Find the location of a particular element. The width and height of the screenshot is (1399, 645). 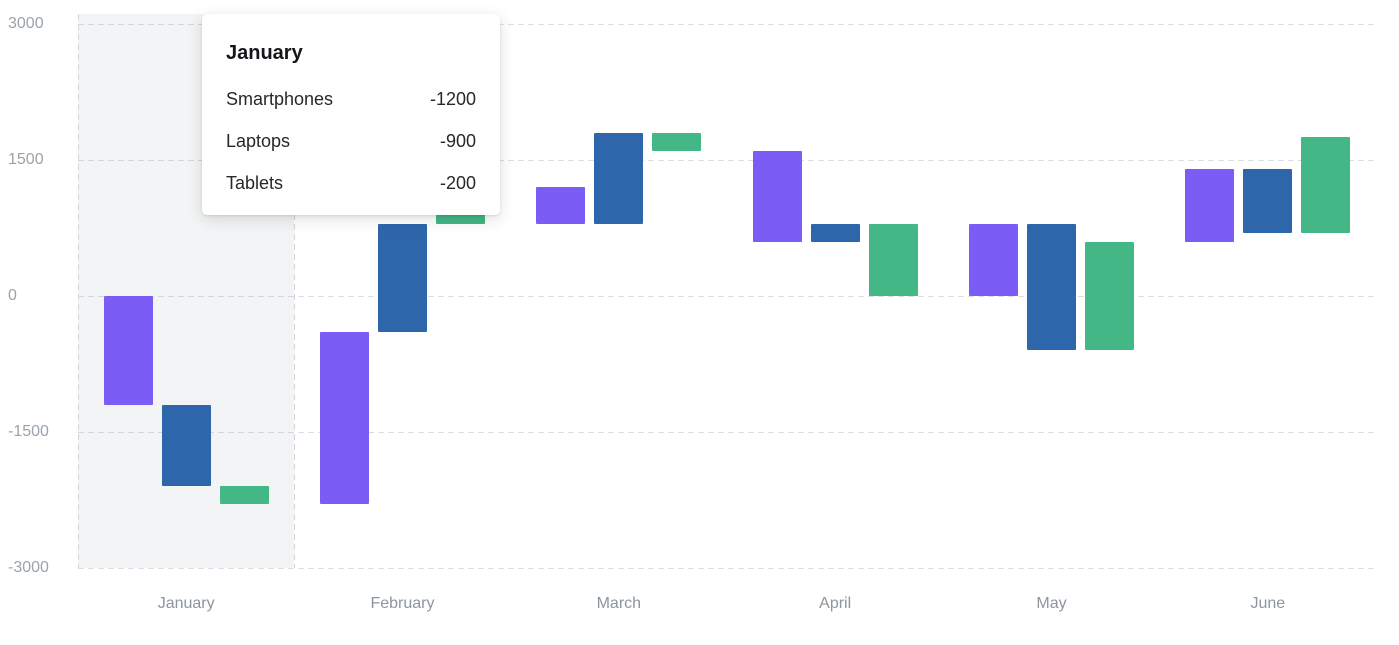

bar-february-laptops is located at coordinates (402, 278).